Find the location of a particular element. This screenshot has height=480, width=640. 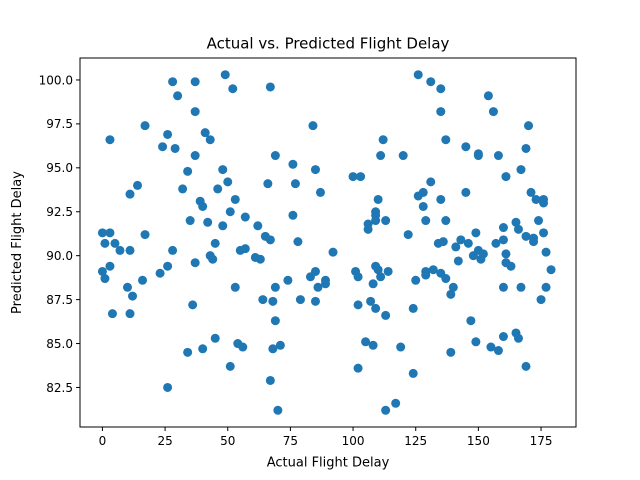

y-tick-label: 100.0 is located at coordinates (56, 80).